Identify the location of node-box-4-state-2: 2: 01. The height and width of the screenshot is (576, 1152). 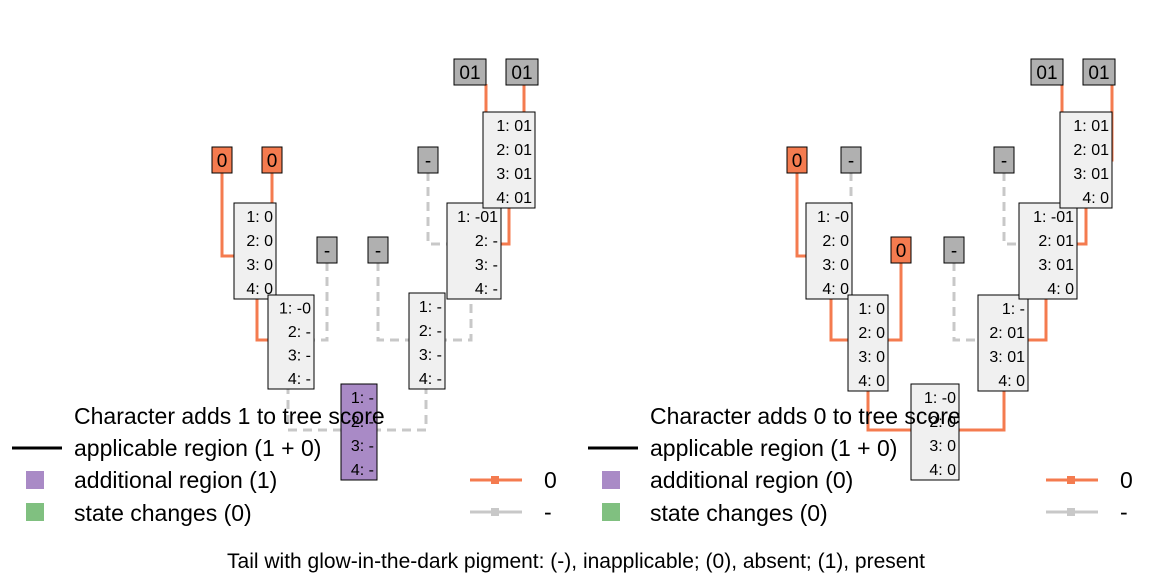
(1056, 241).